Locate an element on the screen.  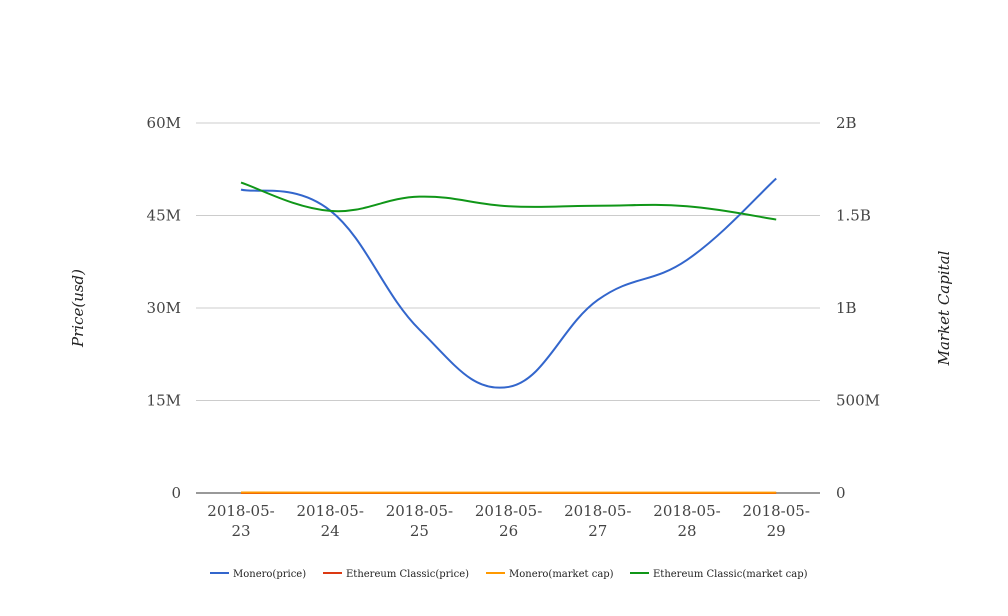
right-tick-label: 1.5B is located at coordinates (853, 216).